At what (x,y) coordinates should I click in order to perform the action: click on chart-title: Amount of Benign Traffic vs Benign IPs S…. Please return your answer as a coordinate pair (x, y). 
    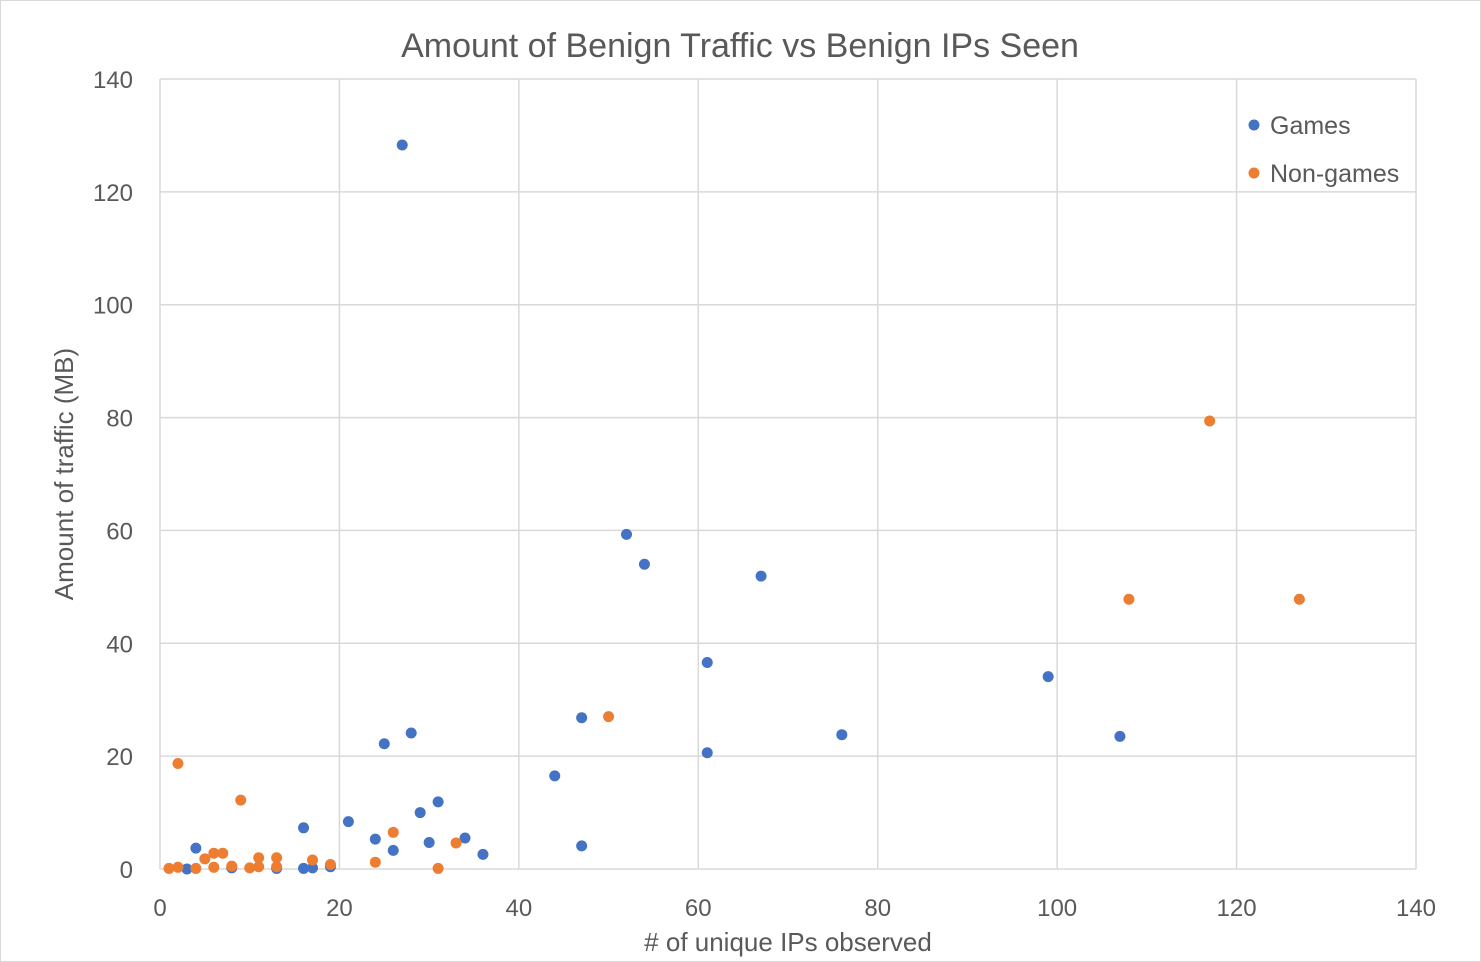
    Looking at the image, I should click on (740, 46).